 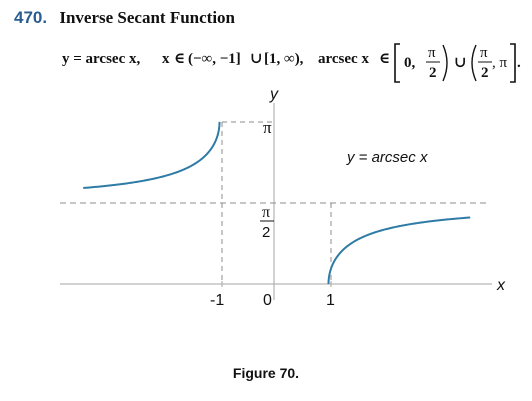 What do you see at coordinates (147, 17) in the screenshot?
I see `section-title: Inverse Secant Function` at bounding box center [147, 17].